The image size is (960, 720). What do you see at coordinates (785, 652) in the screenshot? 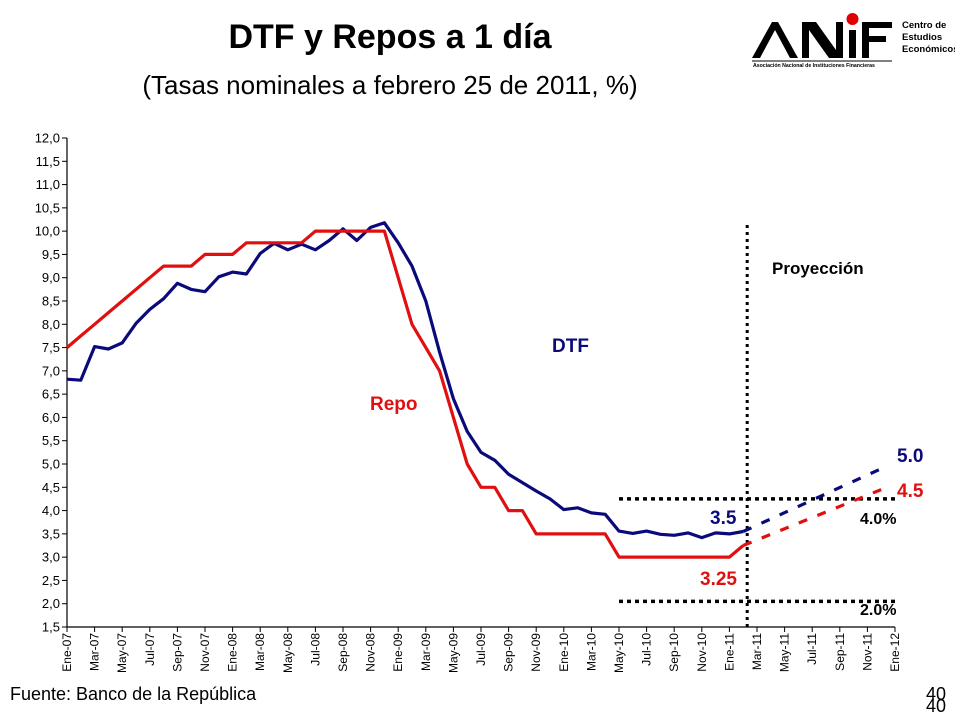
I see `x-tick-label: May-11` at bounding box center [785, 652].